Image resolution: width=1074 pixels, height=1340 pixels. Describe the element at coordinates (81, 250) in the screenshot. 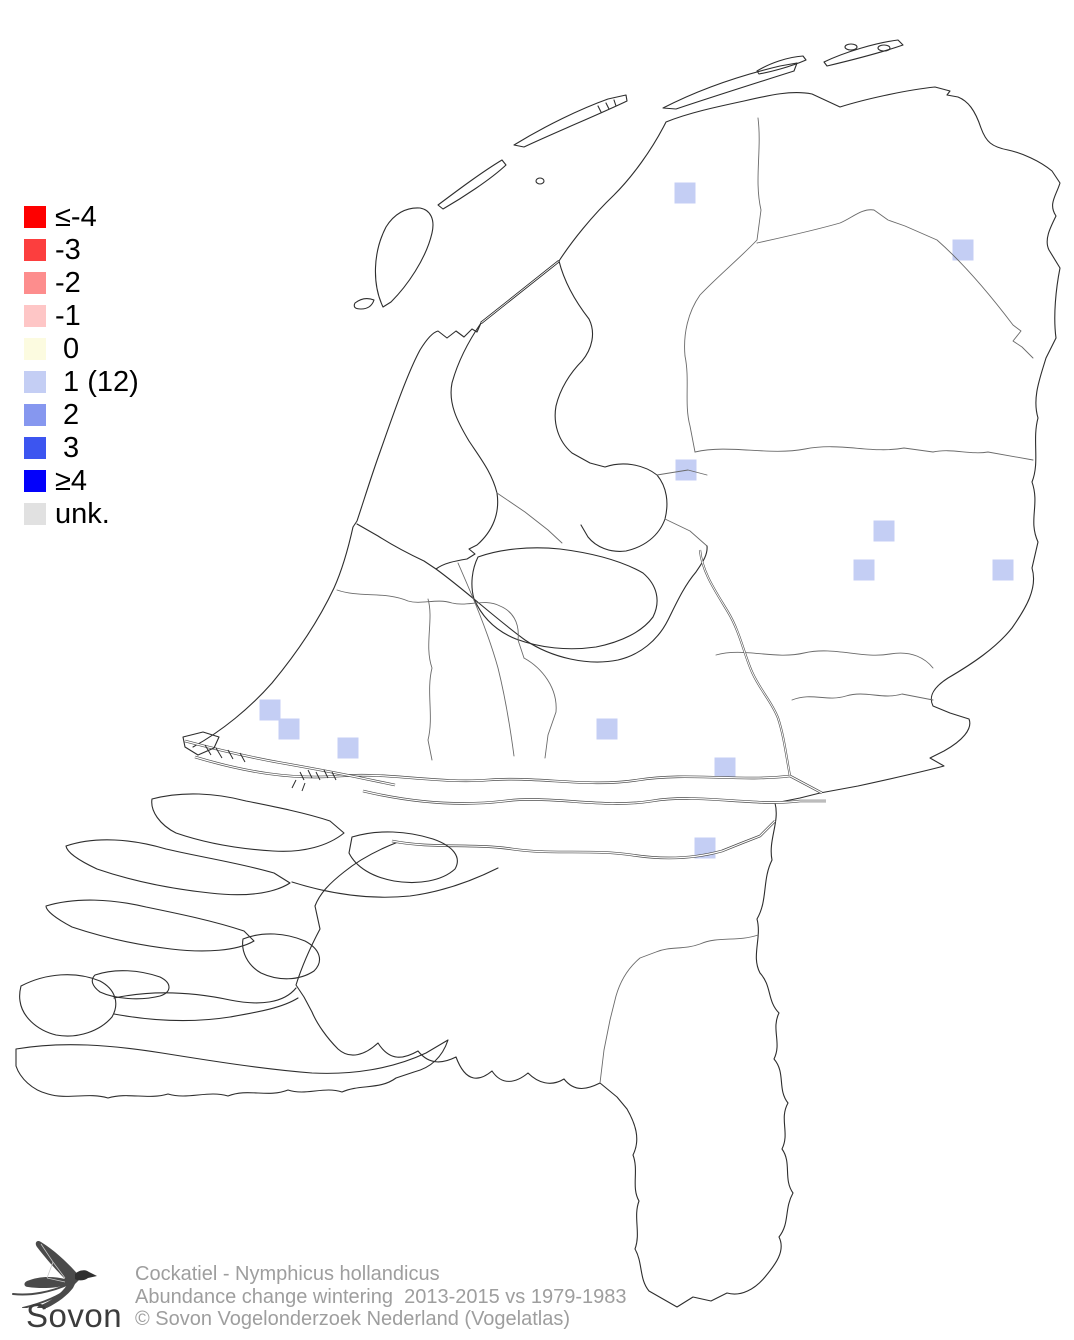

I see `legend-row-2: -3` at that location.